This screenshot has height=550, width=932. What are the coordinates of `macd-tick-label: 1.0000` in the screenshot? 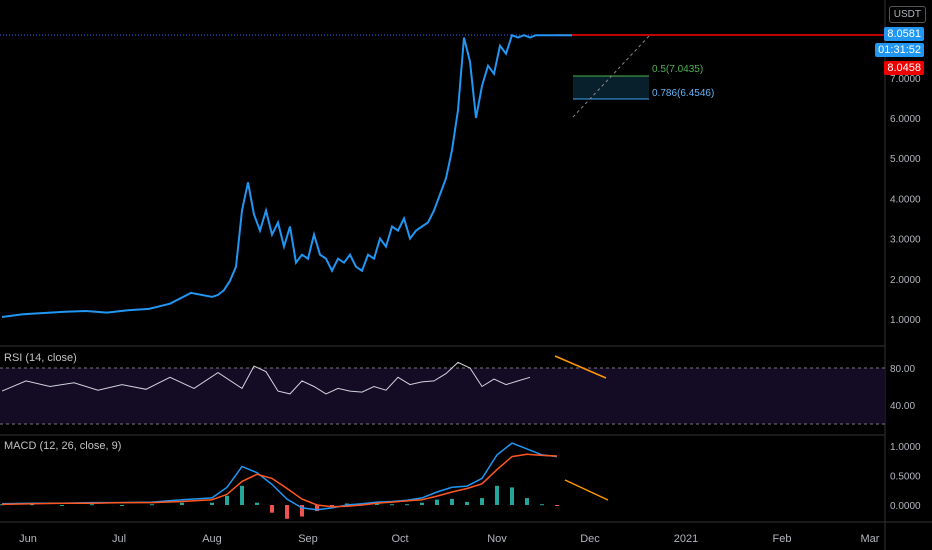 It's located at (905, 447).